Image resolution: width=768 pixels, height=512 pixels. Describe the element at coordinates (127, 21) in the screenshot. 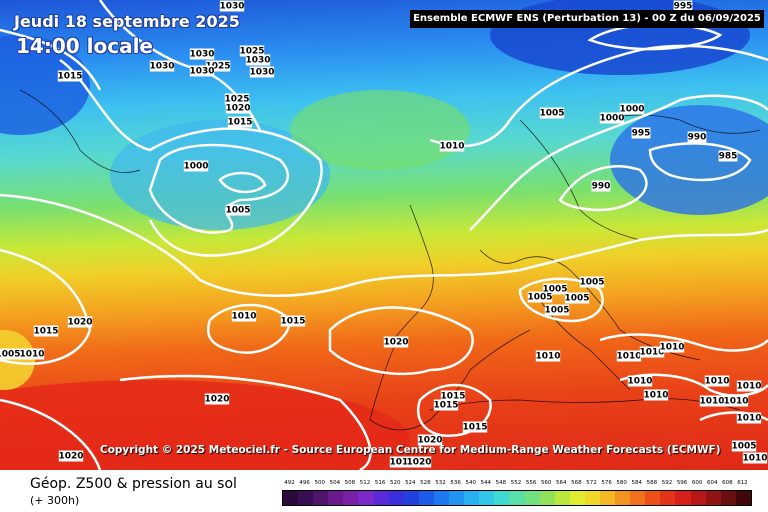

I see `forecast-date: Jeudi 18 septembre 2025` at that location.